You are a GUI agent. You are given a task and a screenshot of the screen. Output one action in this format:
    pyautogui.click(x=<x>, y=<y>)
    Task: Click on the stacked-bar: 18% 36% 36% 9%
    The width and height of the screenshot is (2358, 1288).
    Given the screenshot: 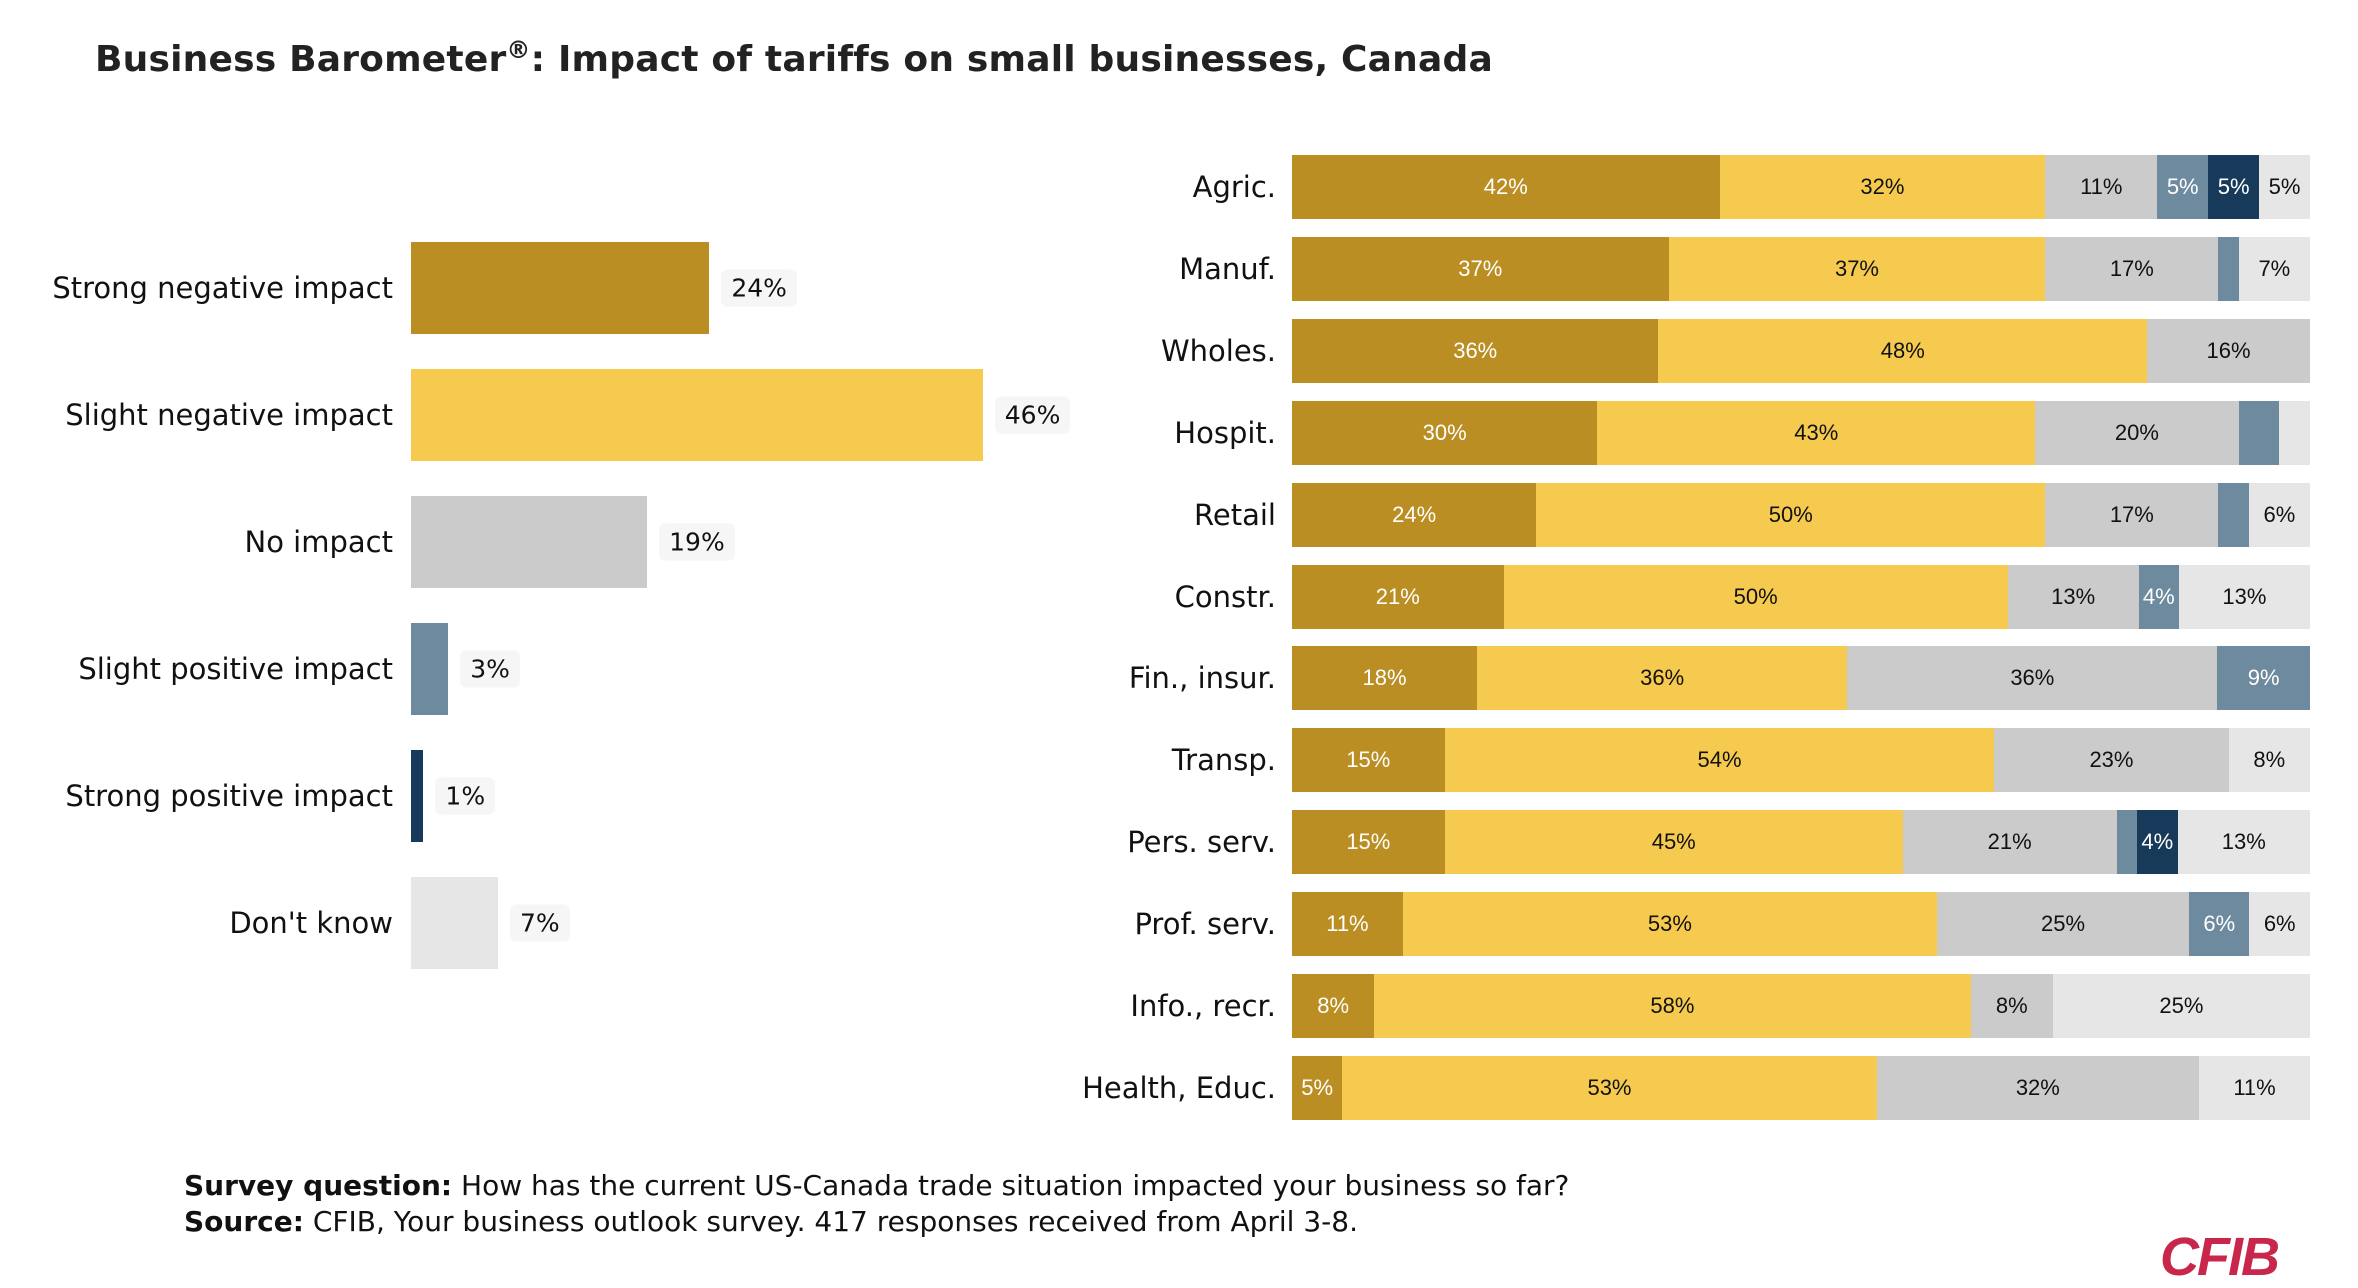 What is the action you would take?
    pyautogui.click(x=1801, y=678)
    